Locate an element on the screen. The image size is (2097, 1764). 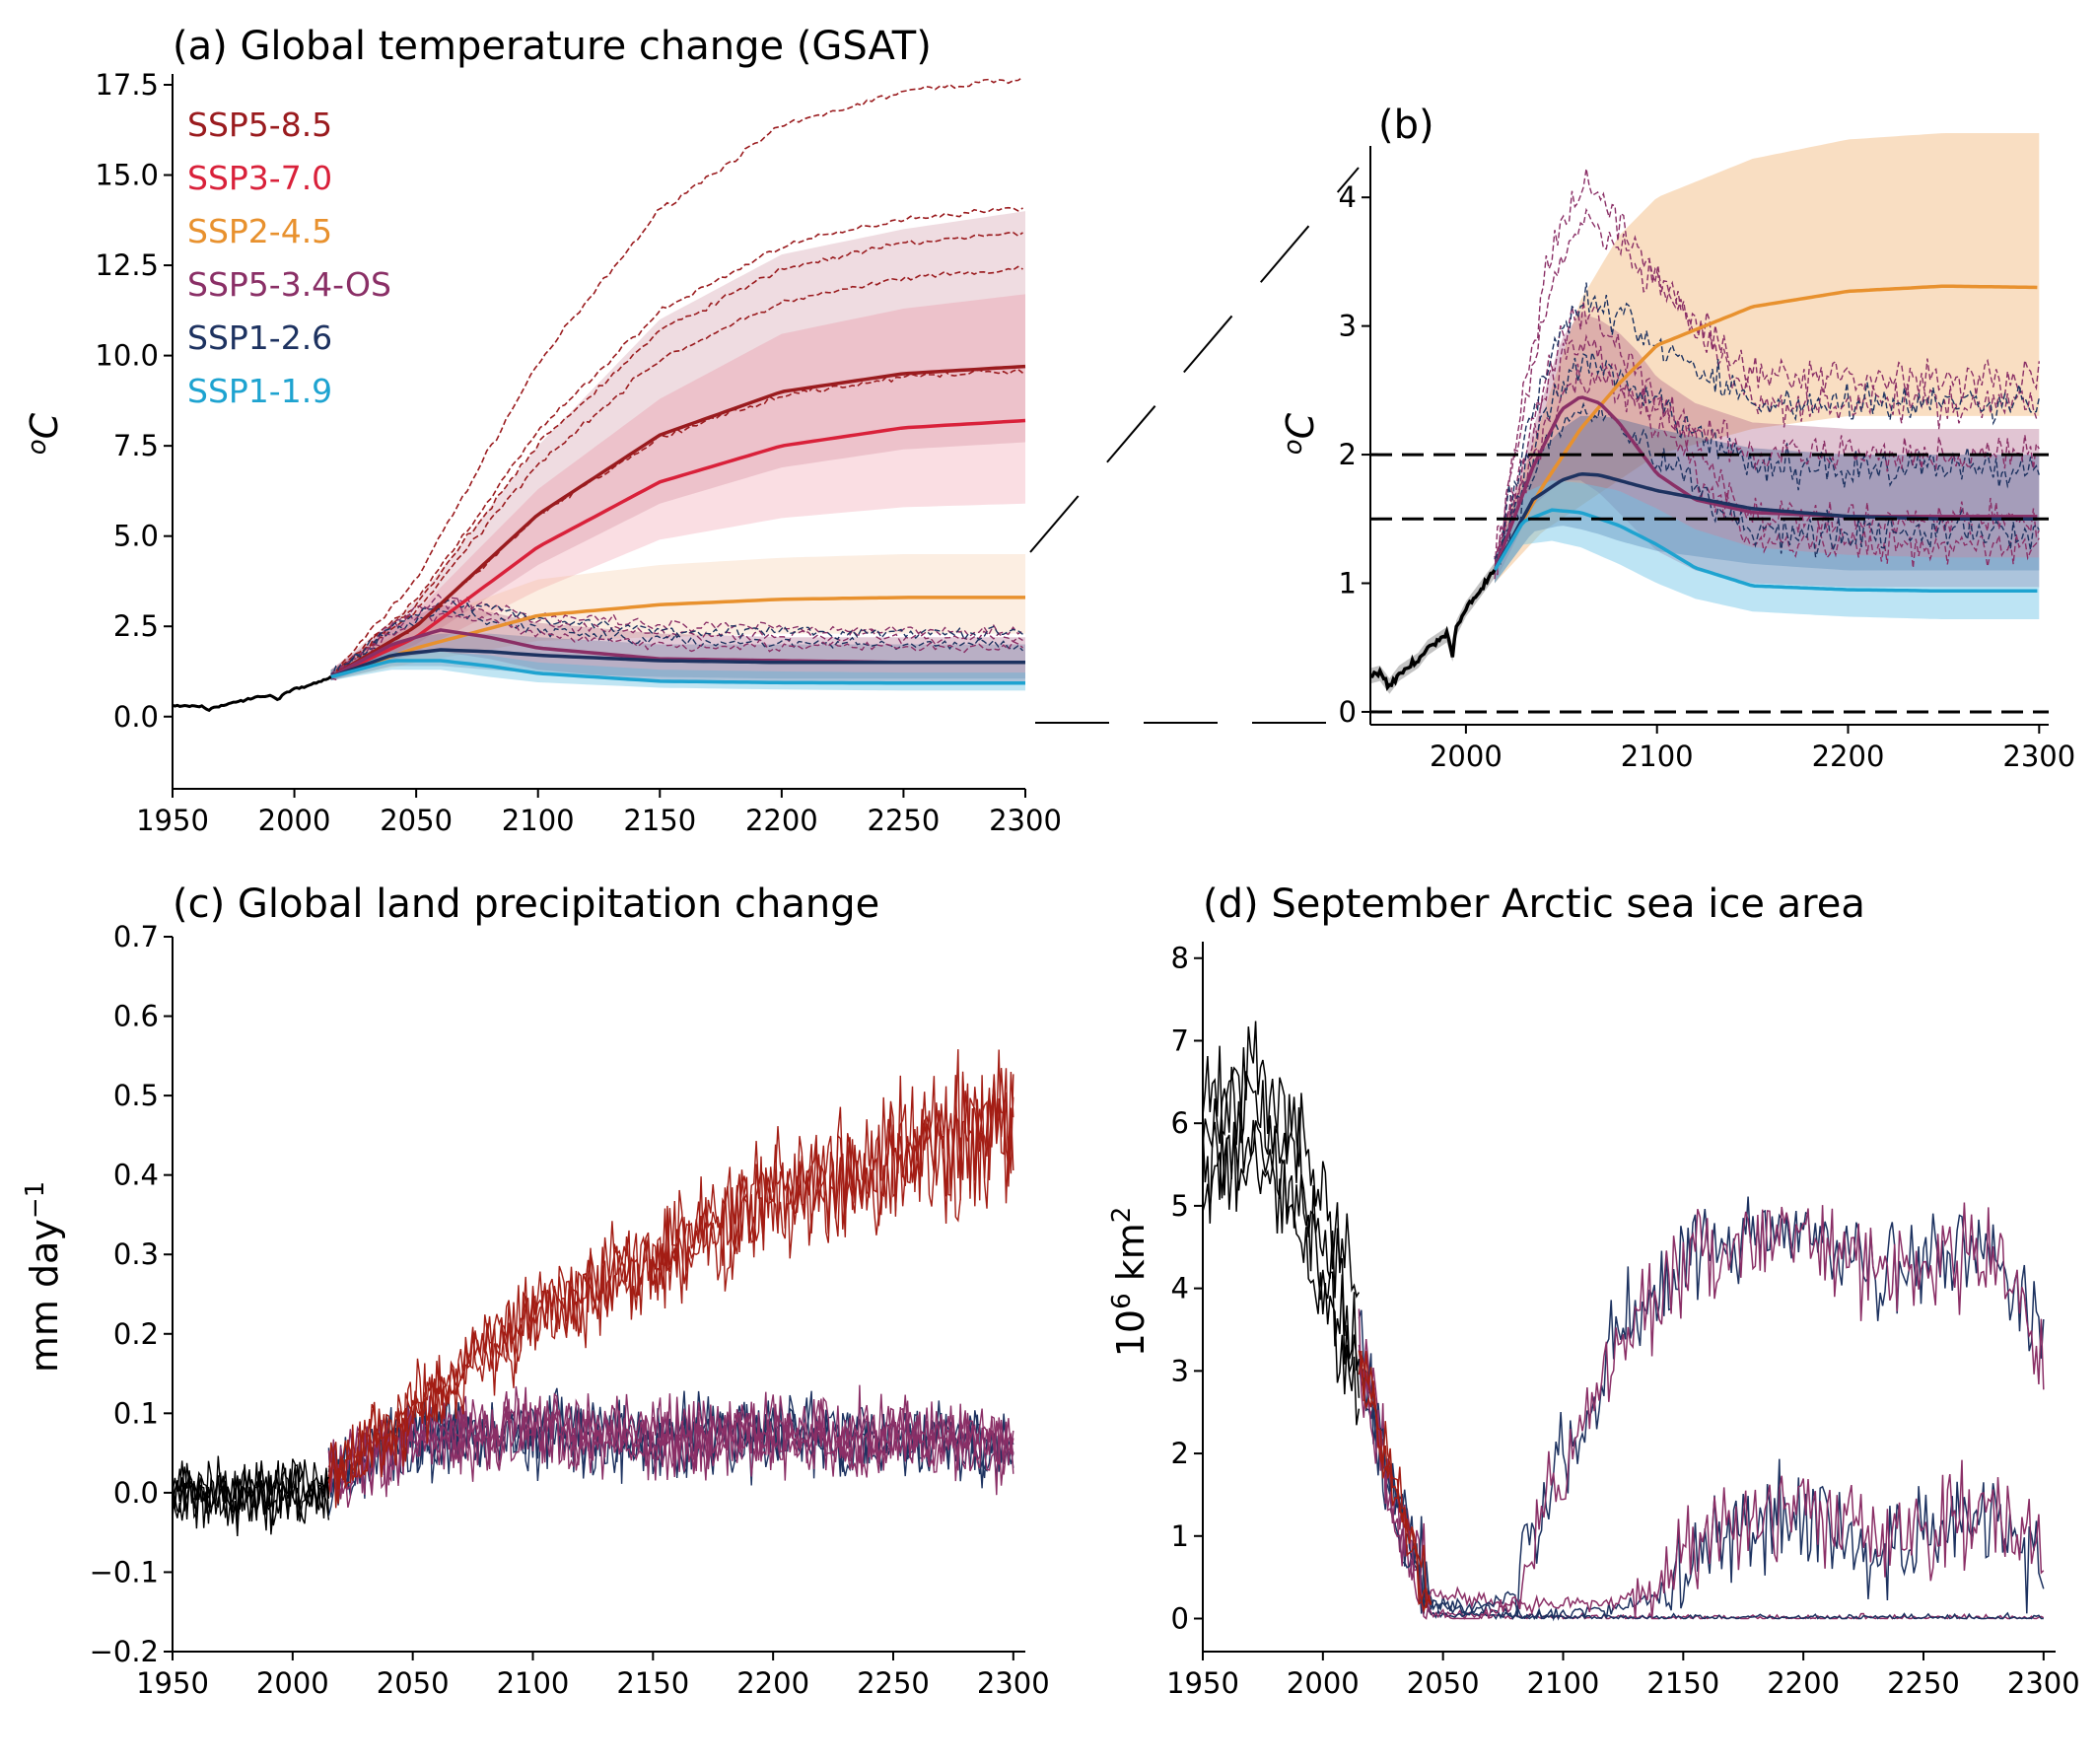
precip-member-historical is located at coordinates (251, 1498).